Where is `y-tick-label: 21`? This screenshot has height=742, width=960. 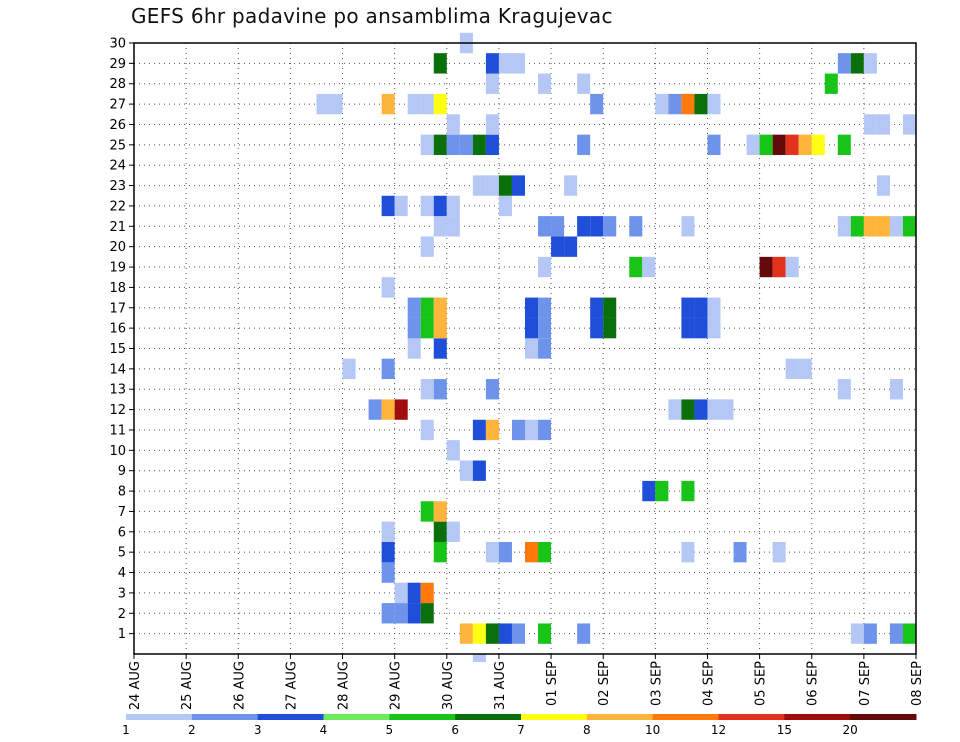 y-tick-label: 21 is located at coordinates (117, 227).